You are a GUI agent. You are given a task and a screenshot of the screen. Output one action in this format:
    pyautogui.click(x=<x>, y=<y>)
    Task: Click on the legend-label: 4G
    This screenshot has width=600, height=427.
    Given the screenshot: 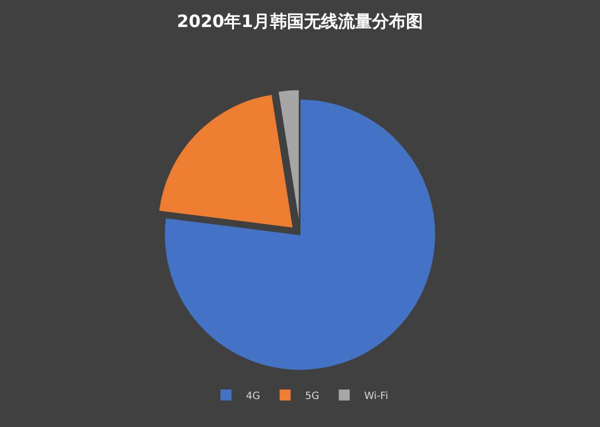 What is the action you would take?
    pyautogui.click(x=253, y=396)
    